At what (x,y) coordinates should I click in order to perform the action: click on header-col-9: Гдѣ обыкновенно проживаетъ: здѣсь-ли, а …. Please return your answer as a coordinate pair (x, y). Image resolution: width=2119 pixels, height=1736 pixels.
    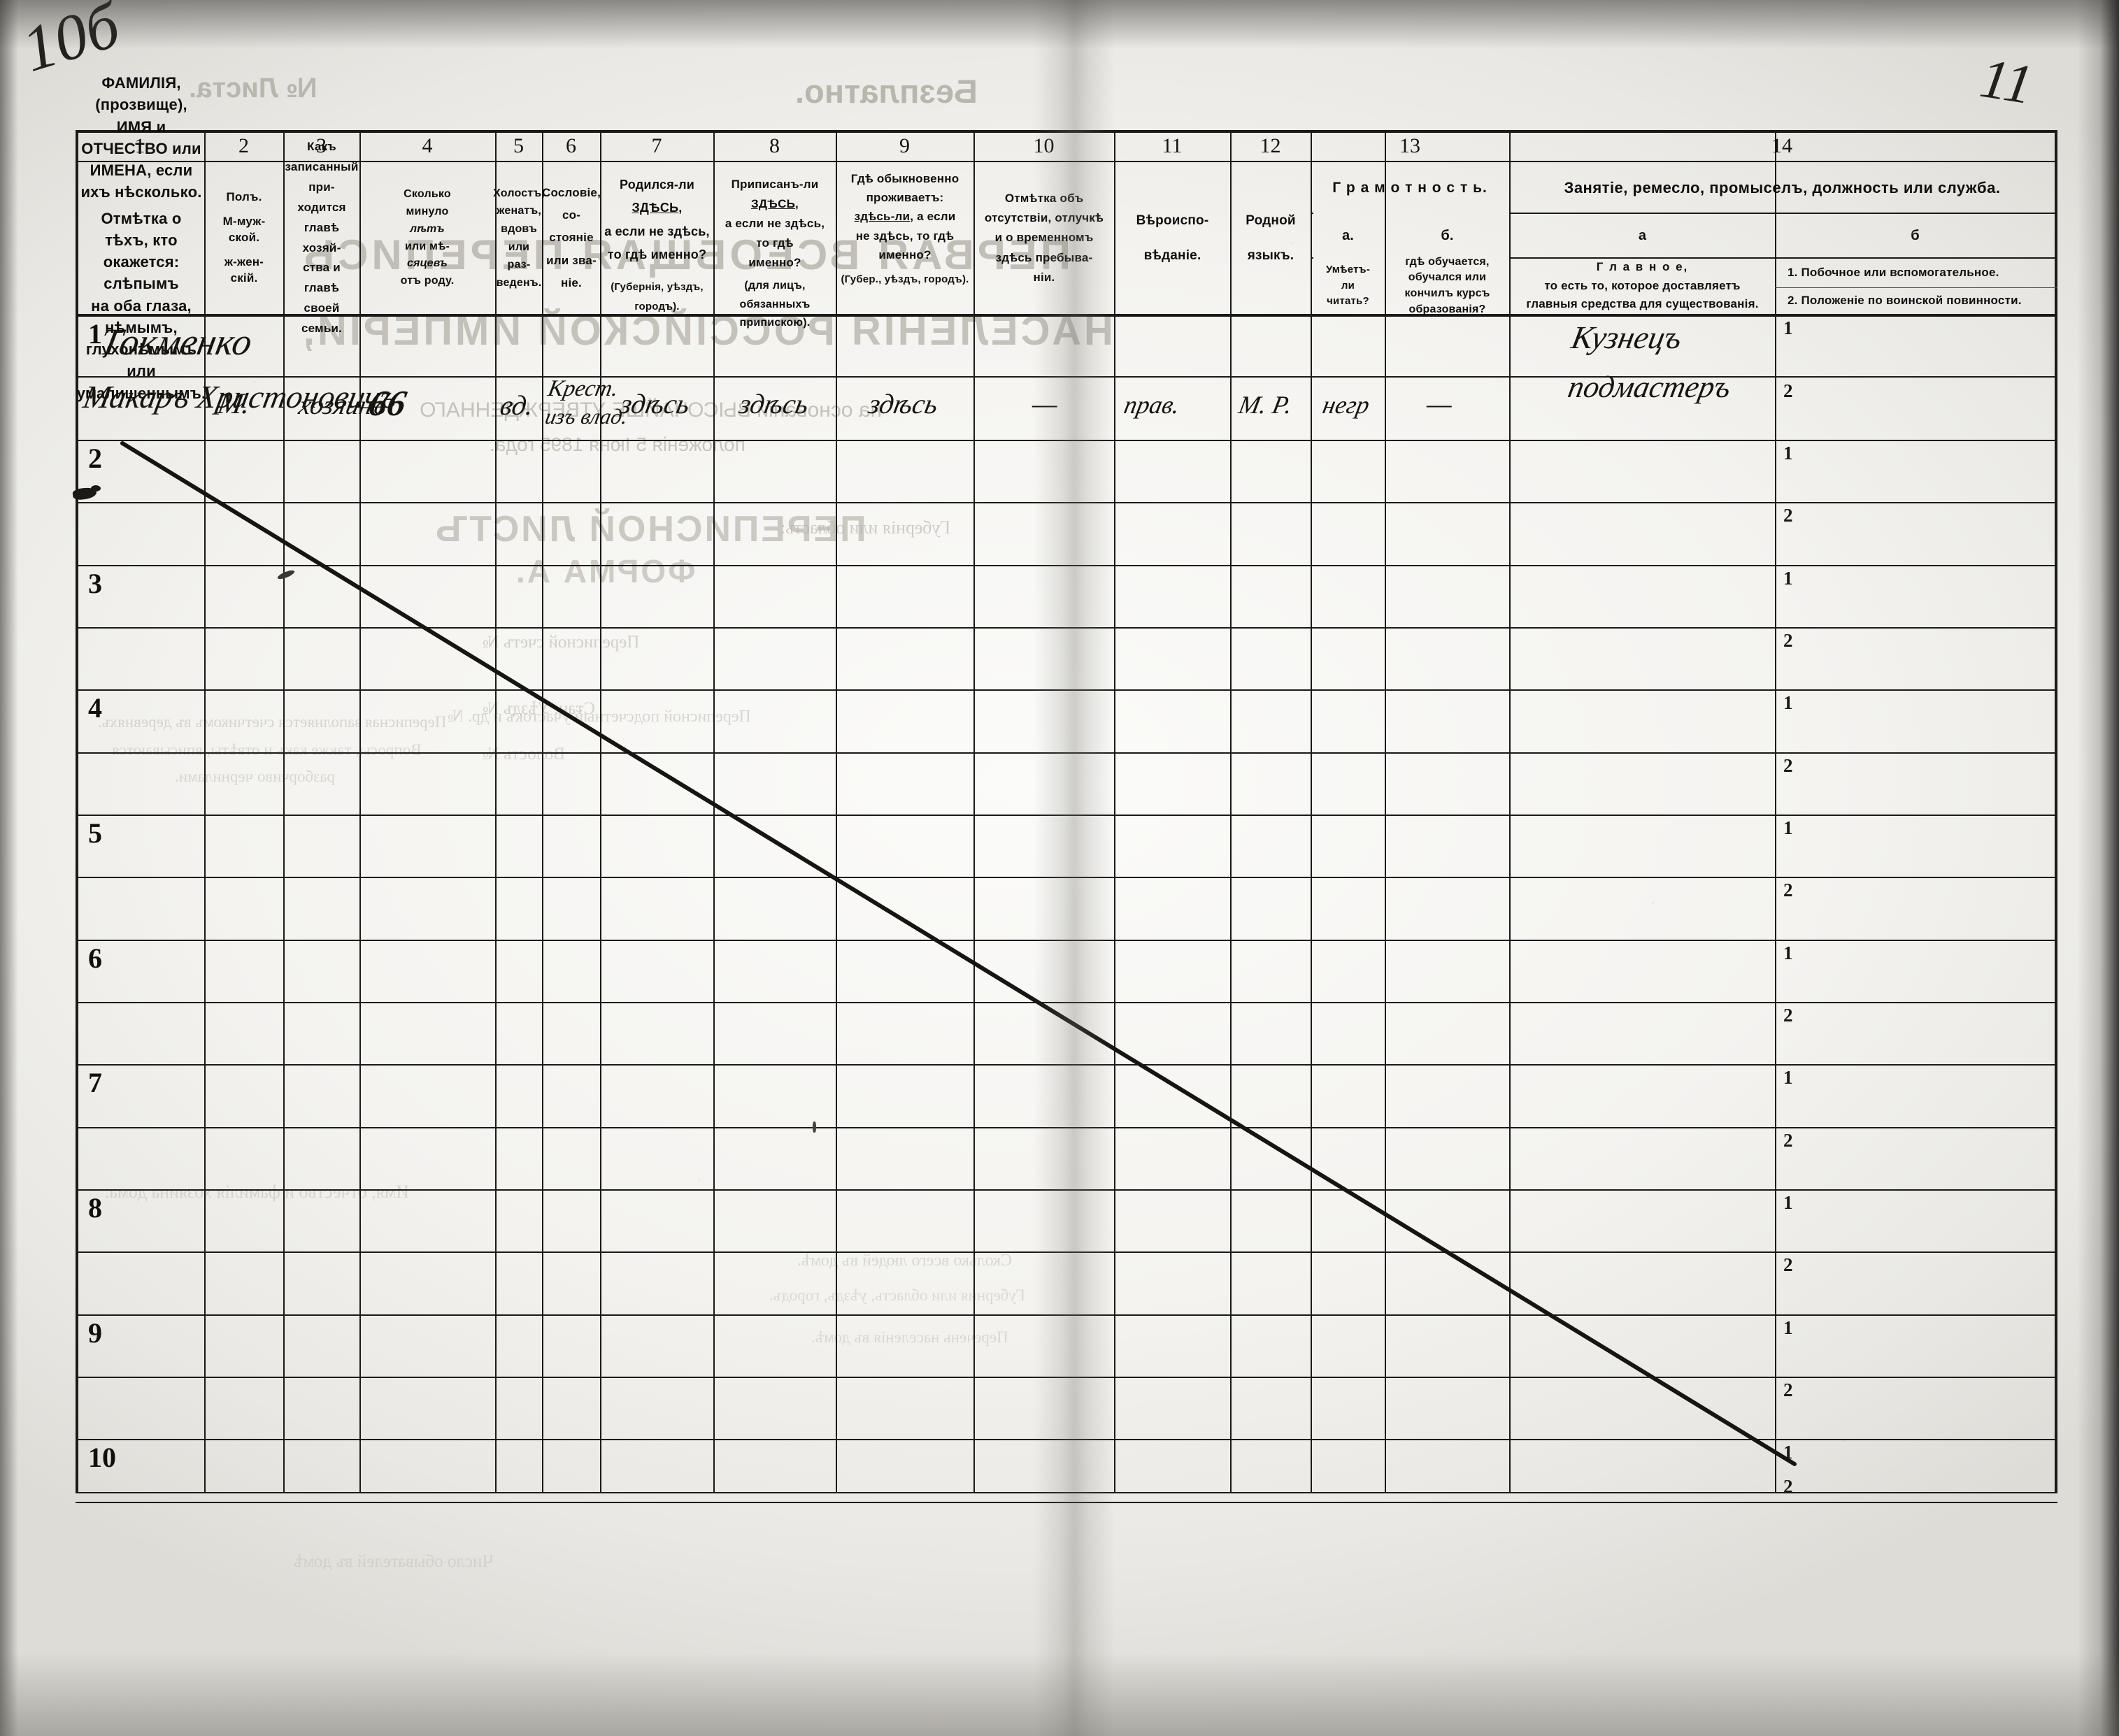
    Looking at the image, I should click on (905, 239).